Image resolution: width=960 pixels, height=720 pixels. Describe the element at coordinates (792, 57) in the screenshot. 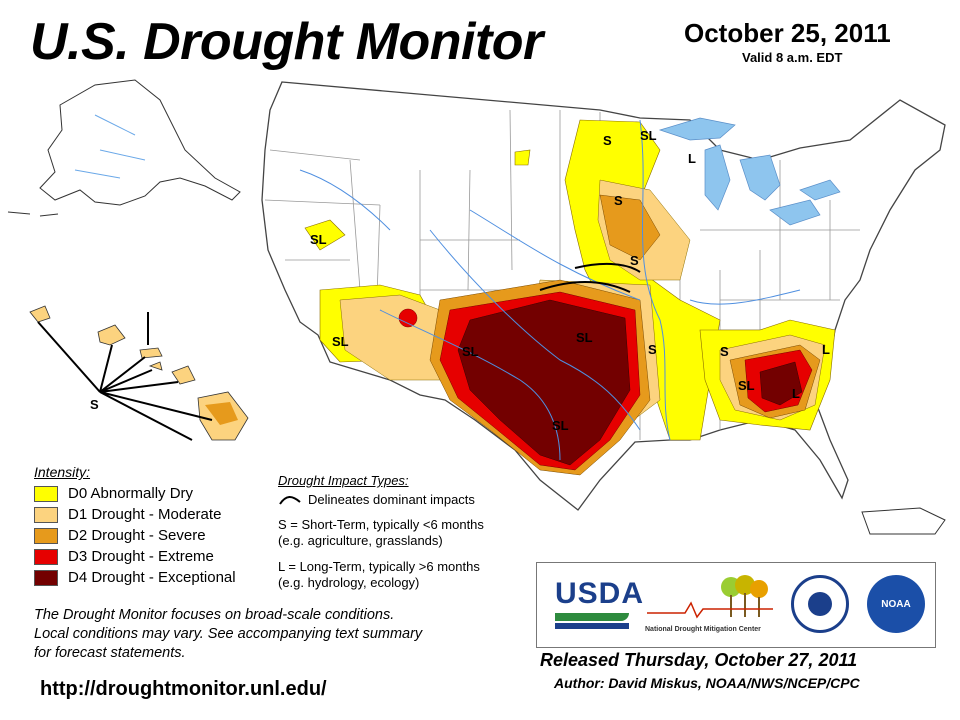

I see `valid-time: Valid 8 a.m. EDT` at that location.